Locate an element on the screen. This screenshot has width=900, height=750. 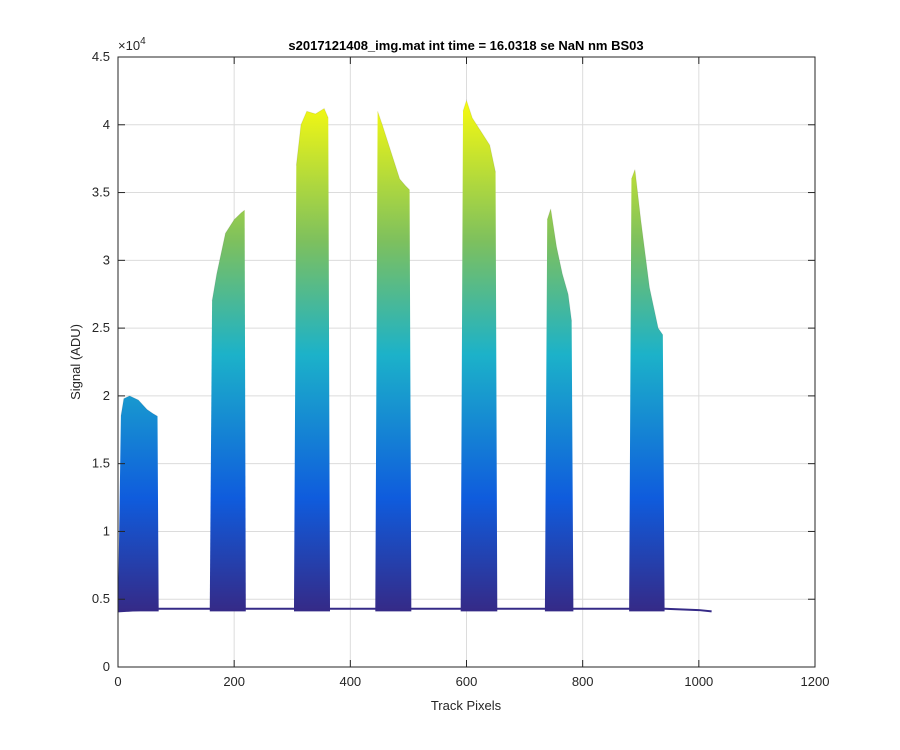
y-tick-label: 2.5 is located at coordinates (101, 327).